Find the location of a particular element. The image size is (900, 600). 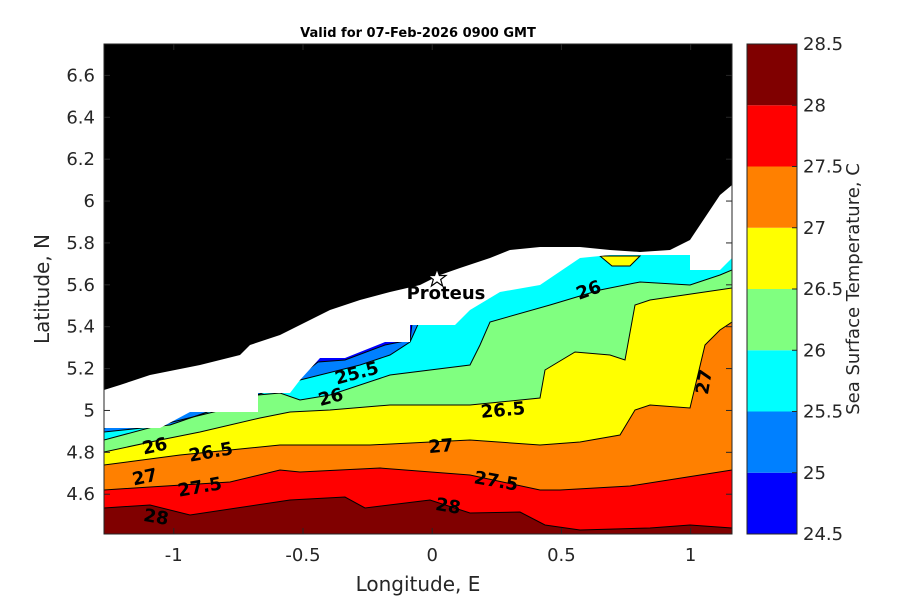

y-tick-label: 6.4 is located at coordinates (80, 117).